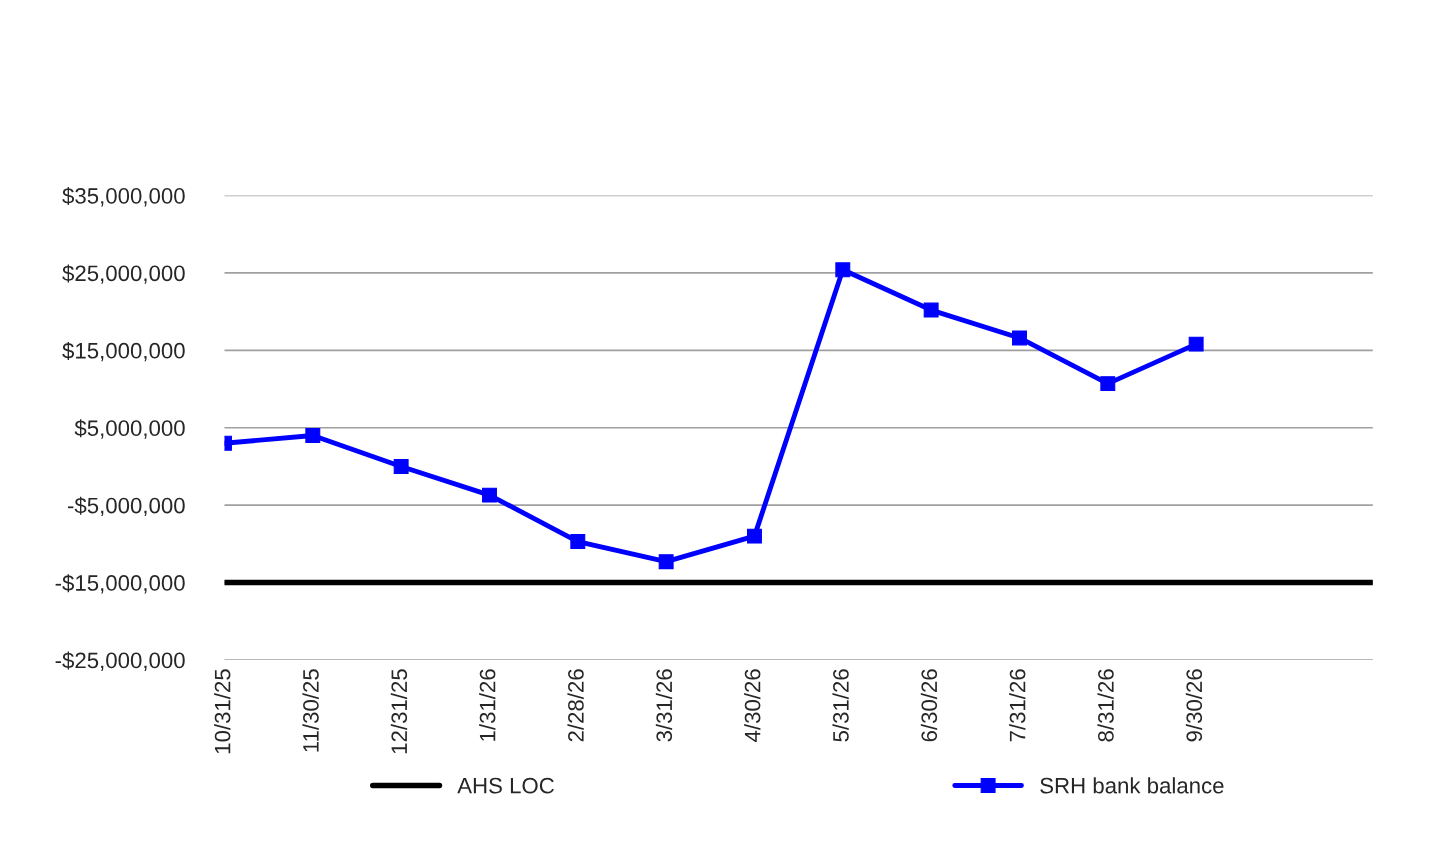 This screenshot has width=1439, height=865. Describe the element at coordinates (505, 785) in the screenshot. I see `legend-label: AHS LOC` at that location.